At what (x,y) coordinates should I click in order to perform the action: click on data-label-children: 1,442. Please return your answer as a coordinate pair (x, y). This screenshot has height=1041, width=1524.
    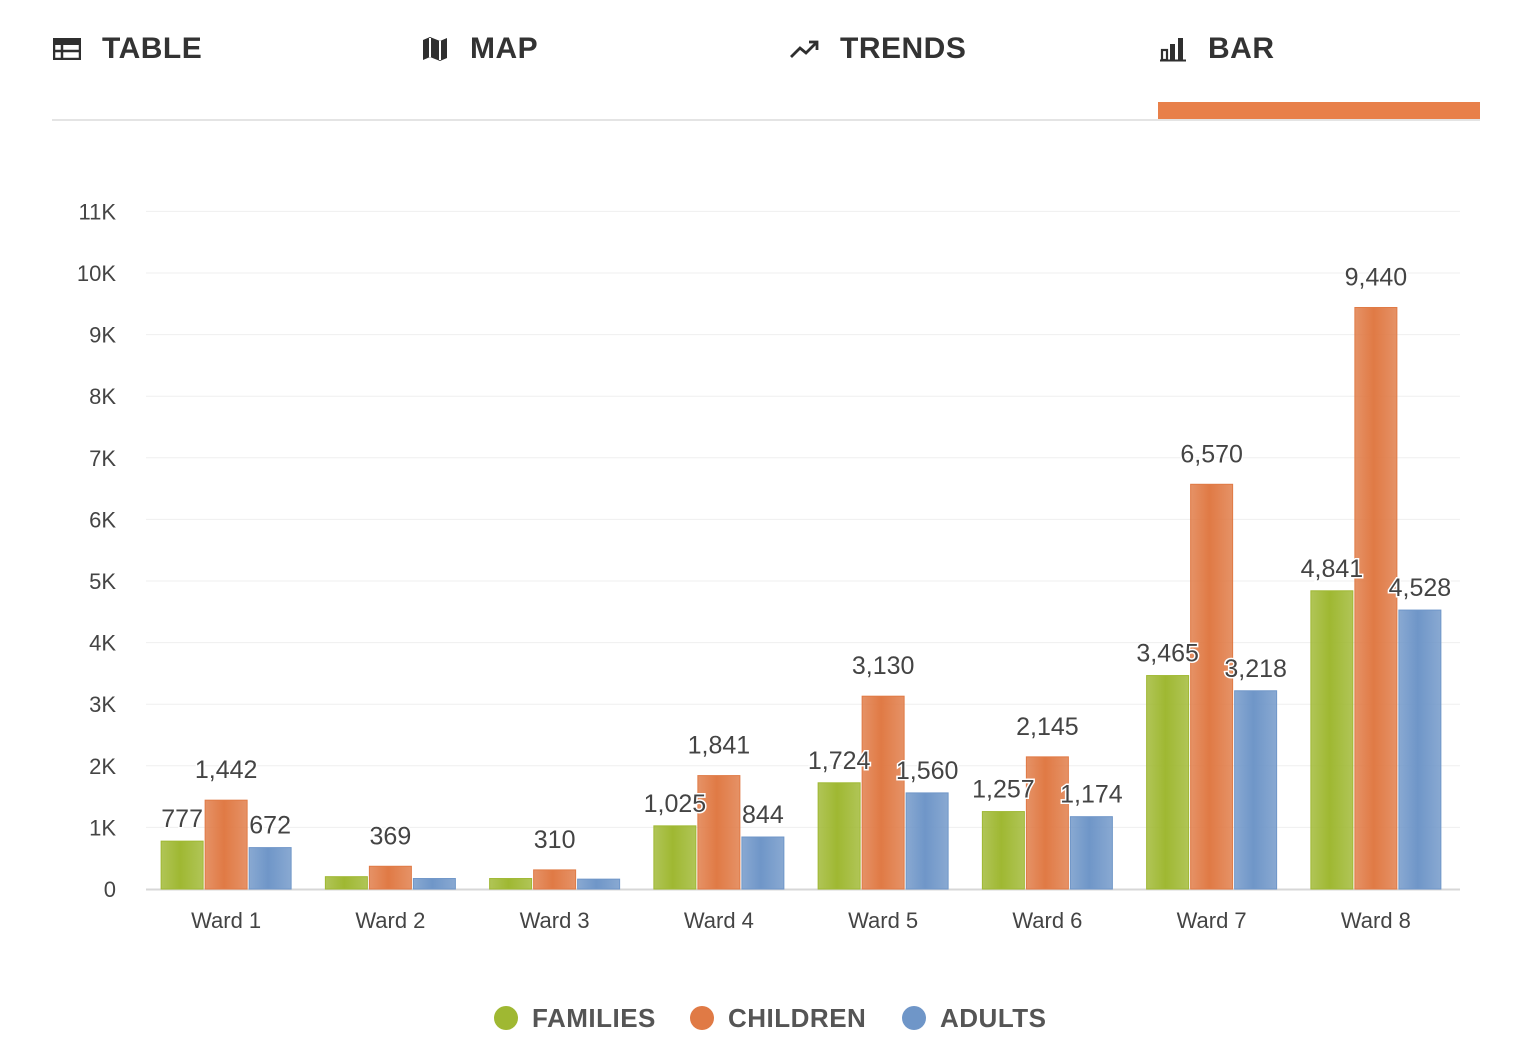
    Looking at the image, I should click on (226, 770).